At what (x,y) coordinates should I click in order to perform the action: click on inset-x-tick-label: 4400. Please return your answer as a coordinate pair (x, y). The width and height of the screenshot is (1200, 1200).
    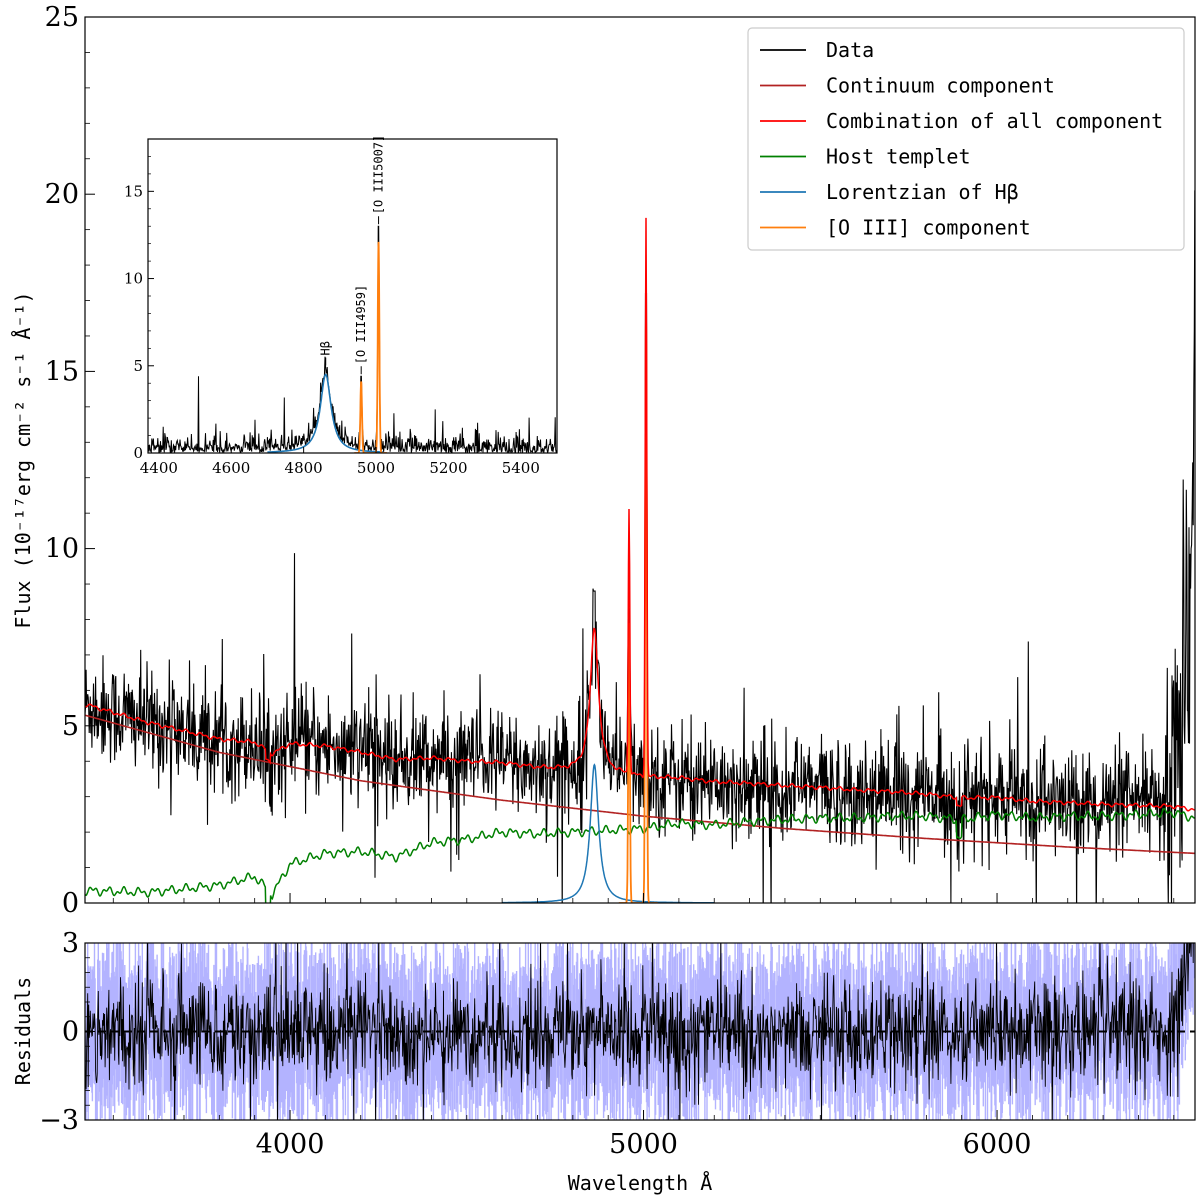
    Looking at the image, I should click on (159, 468).